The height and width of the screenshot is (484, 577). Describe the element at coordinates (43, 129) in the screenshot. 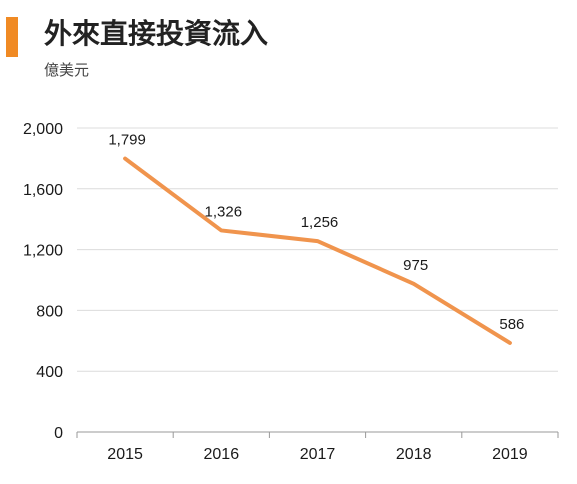

I see `y-tick-label: 2,000` at that location.